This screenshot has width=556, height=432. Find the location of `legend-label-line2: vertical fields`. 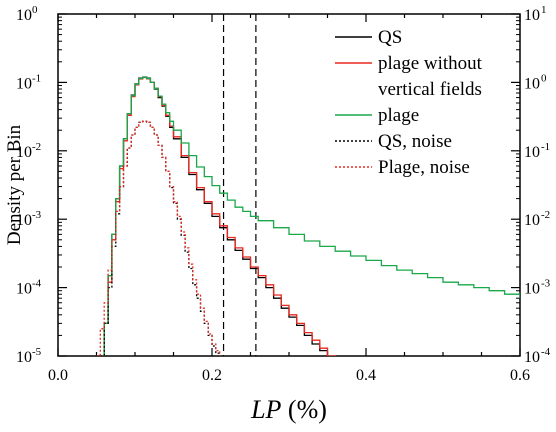

legend-label-line2: vertical fields is located at coordinates (430, 89).